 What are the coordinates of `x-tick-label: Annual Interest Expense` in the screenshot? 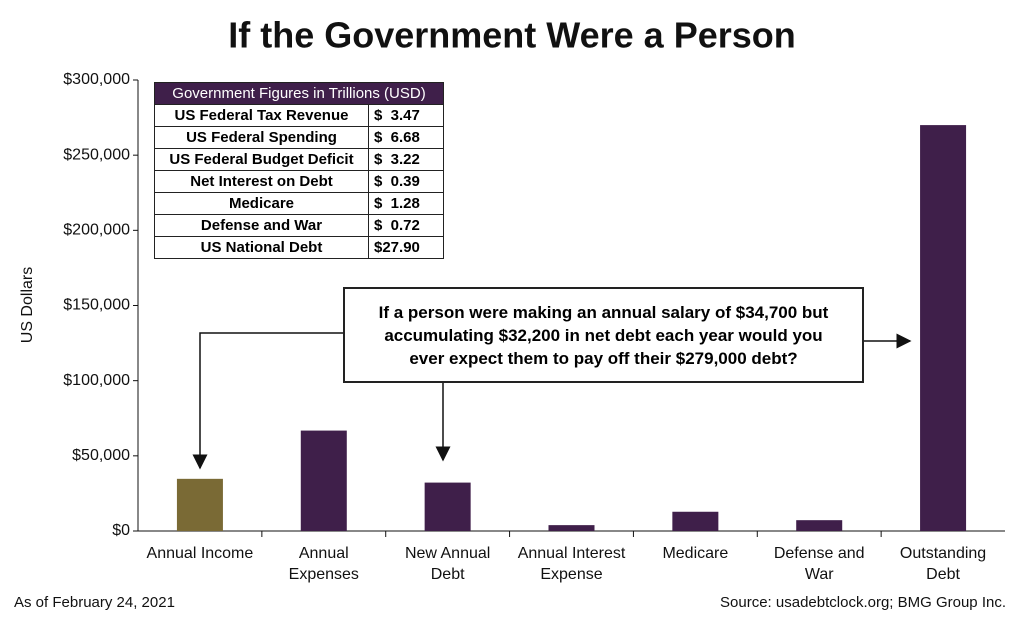 It's located at (571, 564).